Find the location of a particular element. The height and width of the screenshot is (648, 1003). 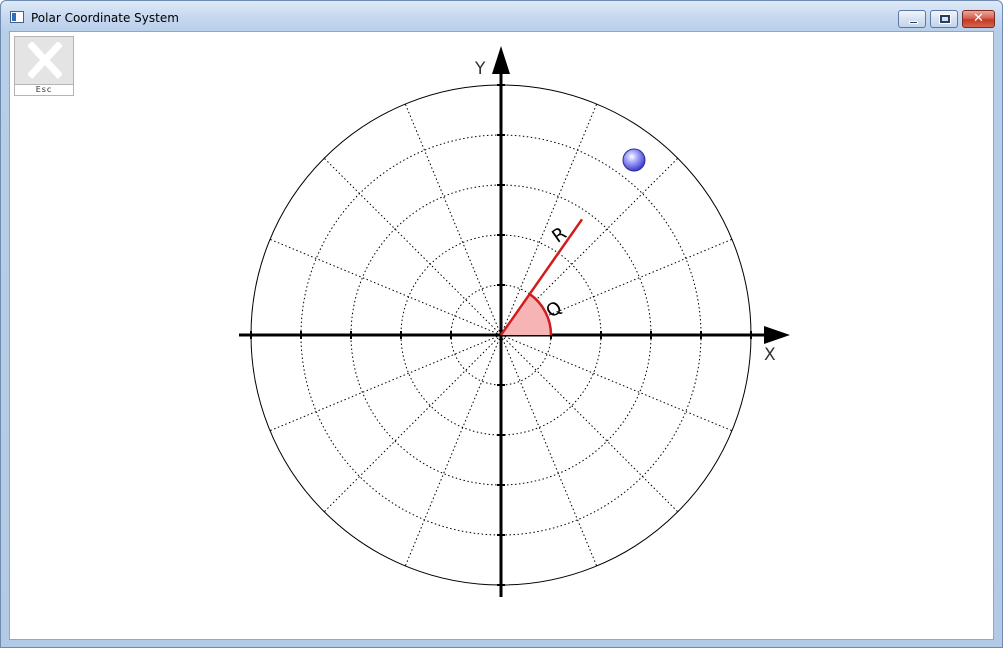

close-button: ✕ is located at coordinates (978, 19).